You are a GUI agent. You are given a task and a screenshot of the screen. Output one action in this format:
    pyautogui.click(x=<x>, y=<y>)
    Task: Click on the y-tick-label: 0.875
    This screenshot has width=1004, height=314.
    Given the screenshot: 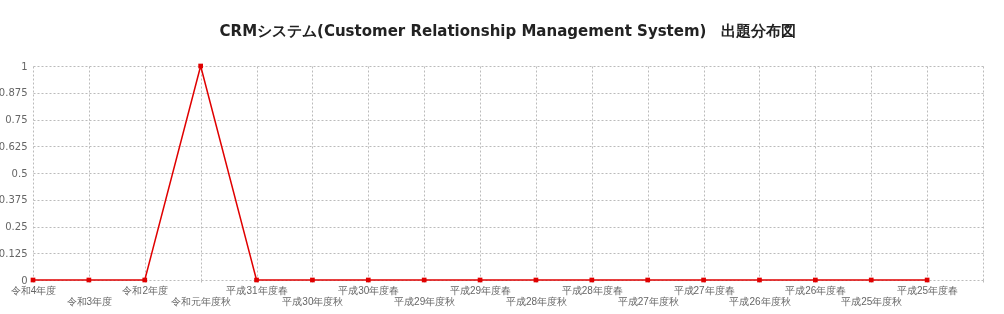 What is the action you would take?
    pyautogui.click(x=14, y=93)
    